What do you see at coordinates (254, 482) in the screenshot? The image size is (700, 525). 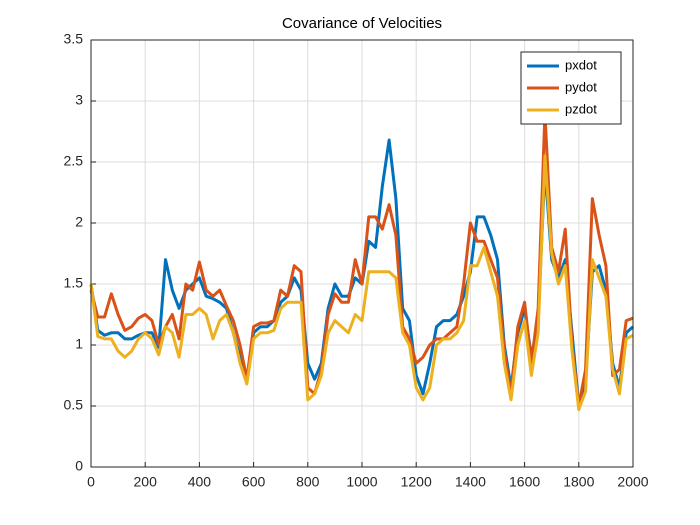 I see `x-tick-label: 600` at bounding box center [254, 482].